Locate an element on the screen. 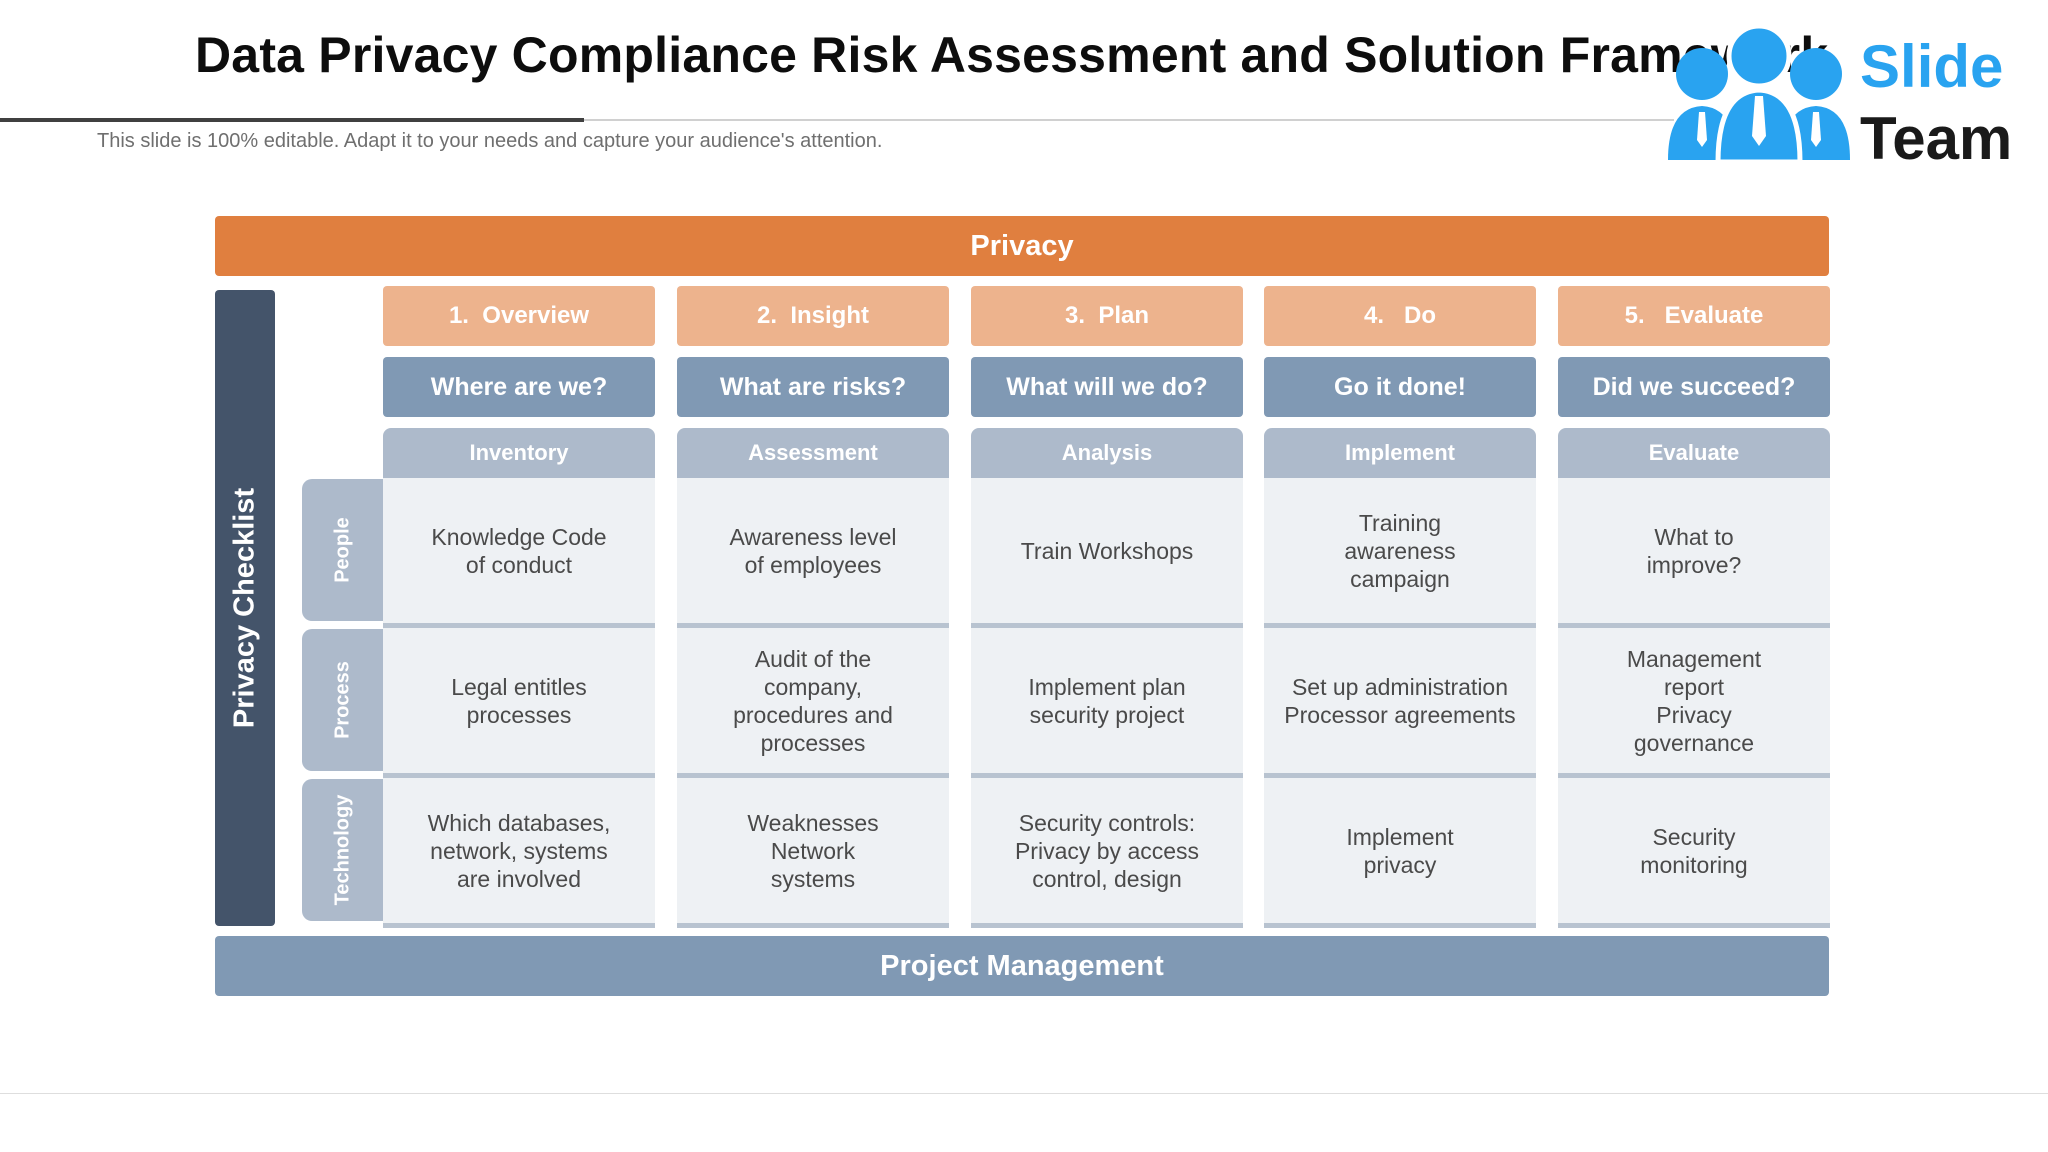 This screenshot has height=1152, width=2048. cell-process: Implement plan security project is located at coordinates (1107, 703).